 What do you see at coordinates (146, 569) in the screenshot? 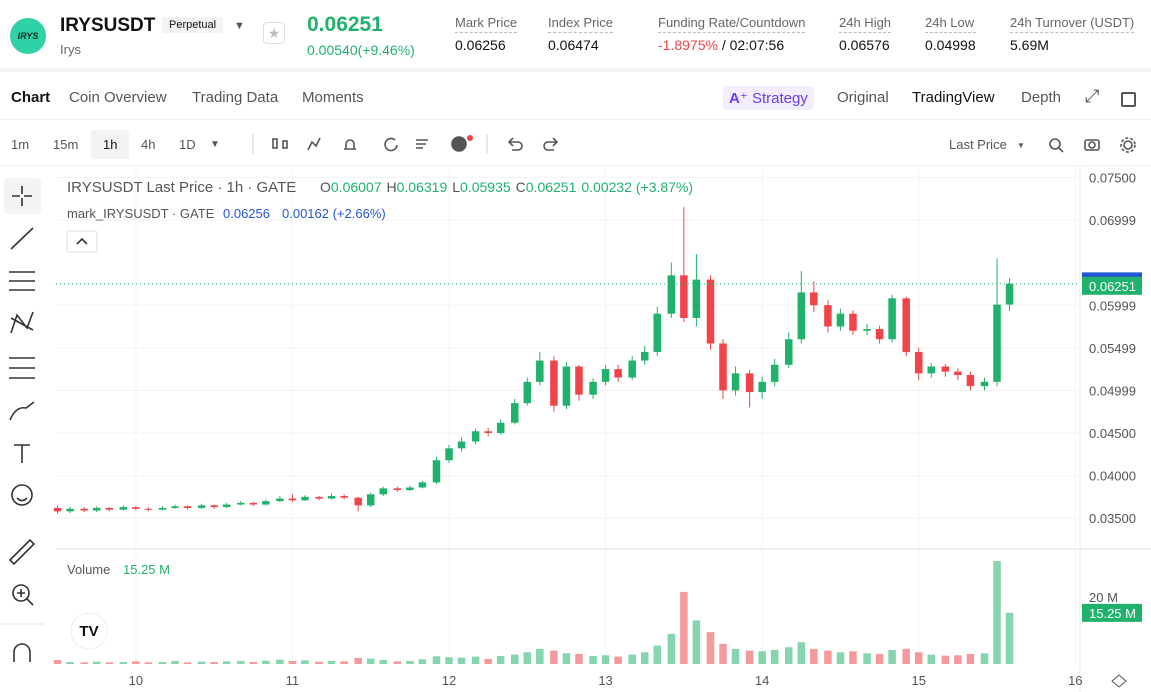
I see `volume-value: 15.25 M` at bounding box center [146, 569].